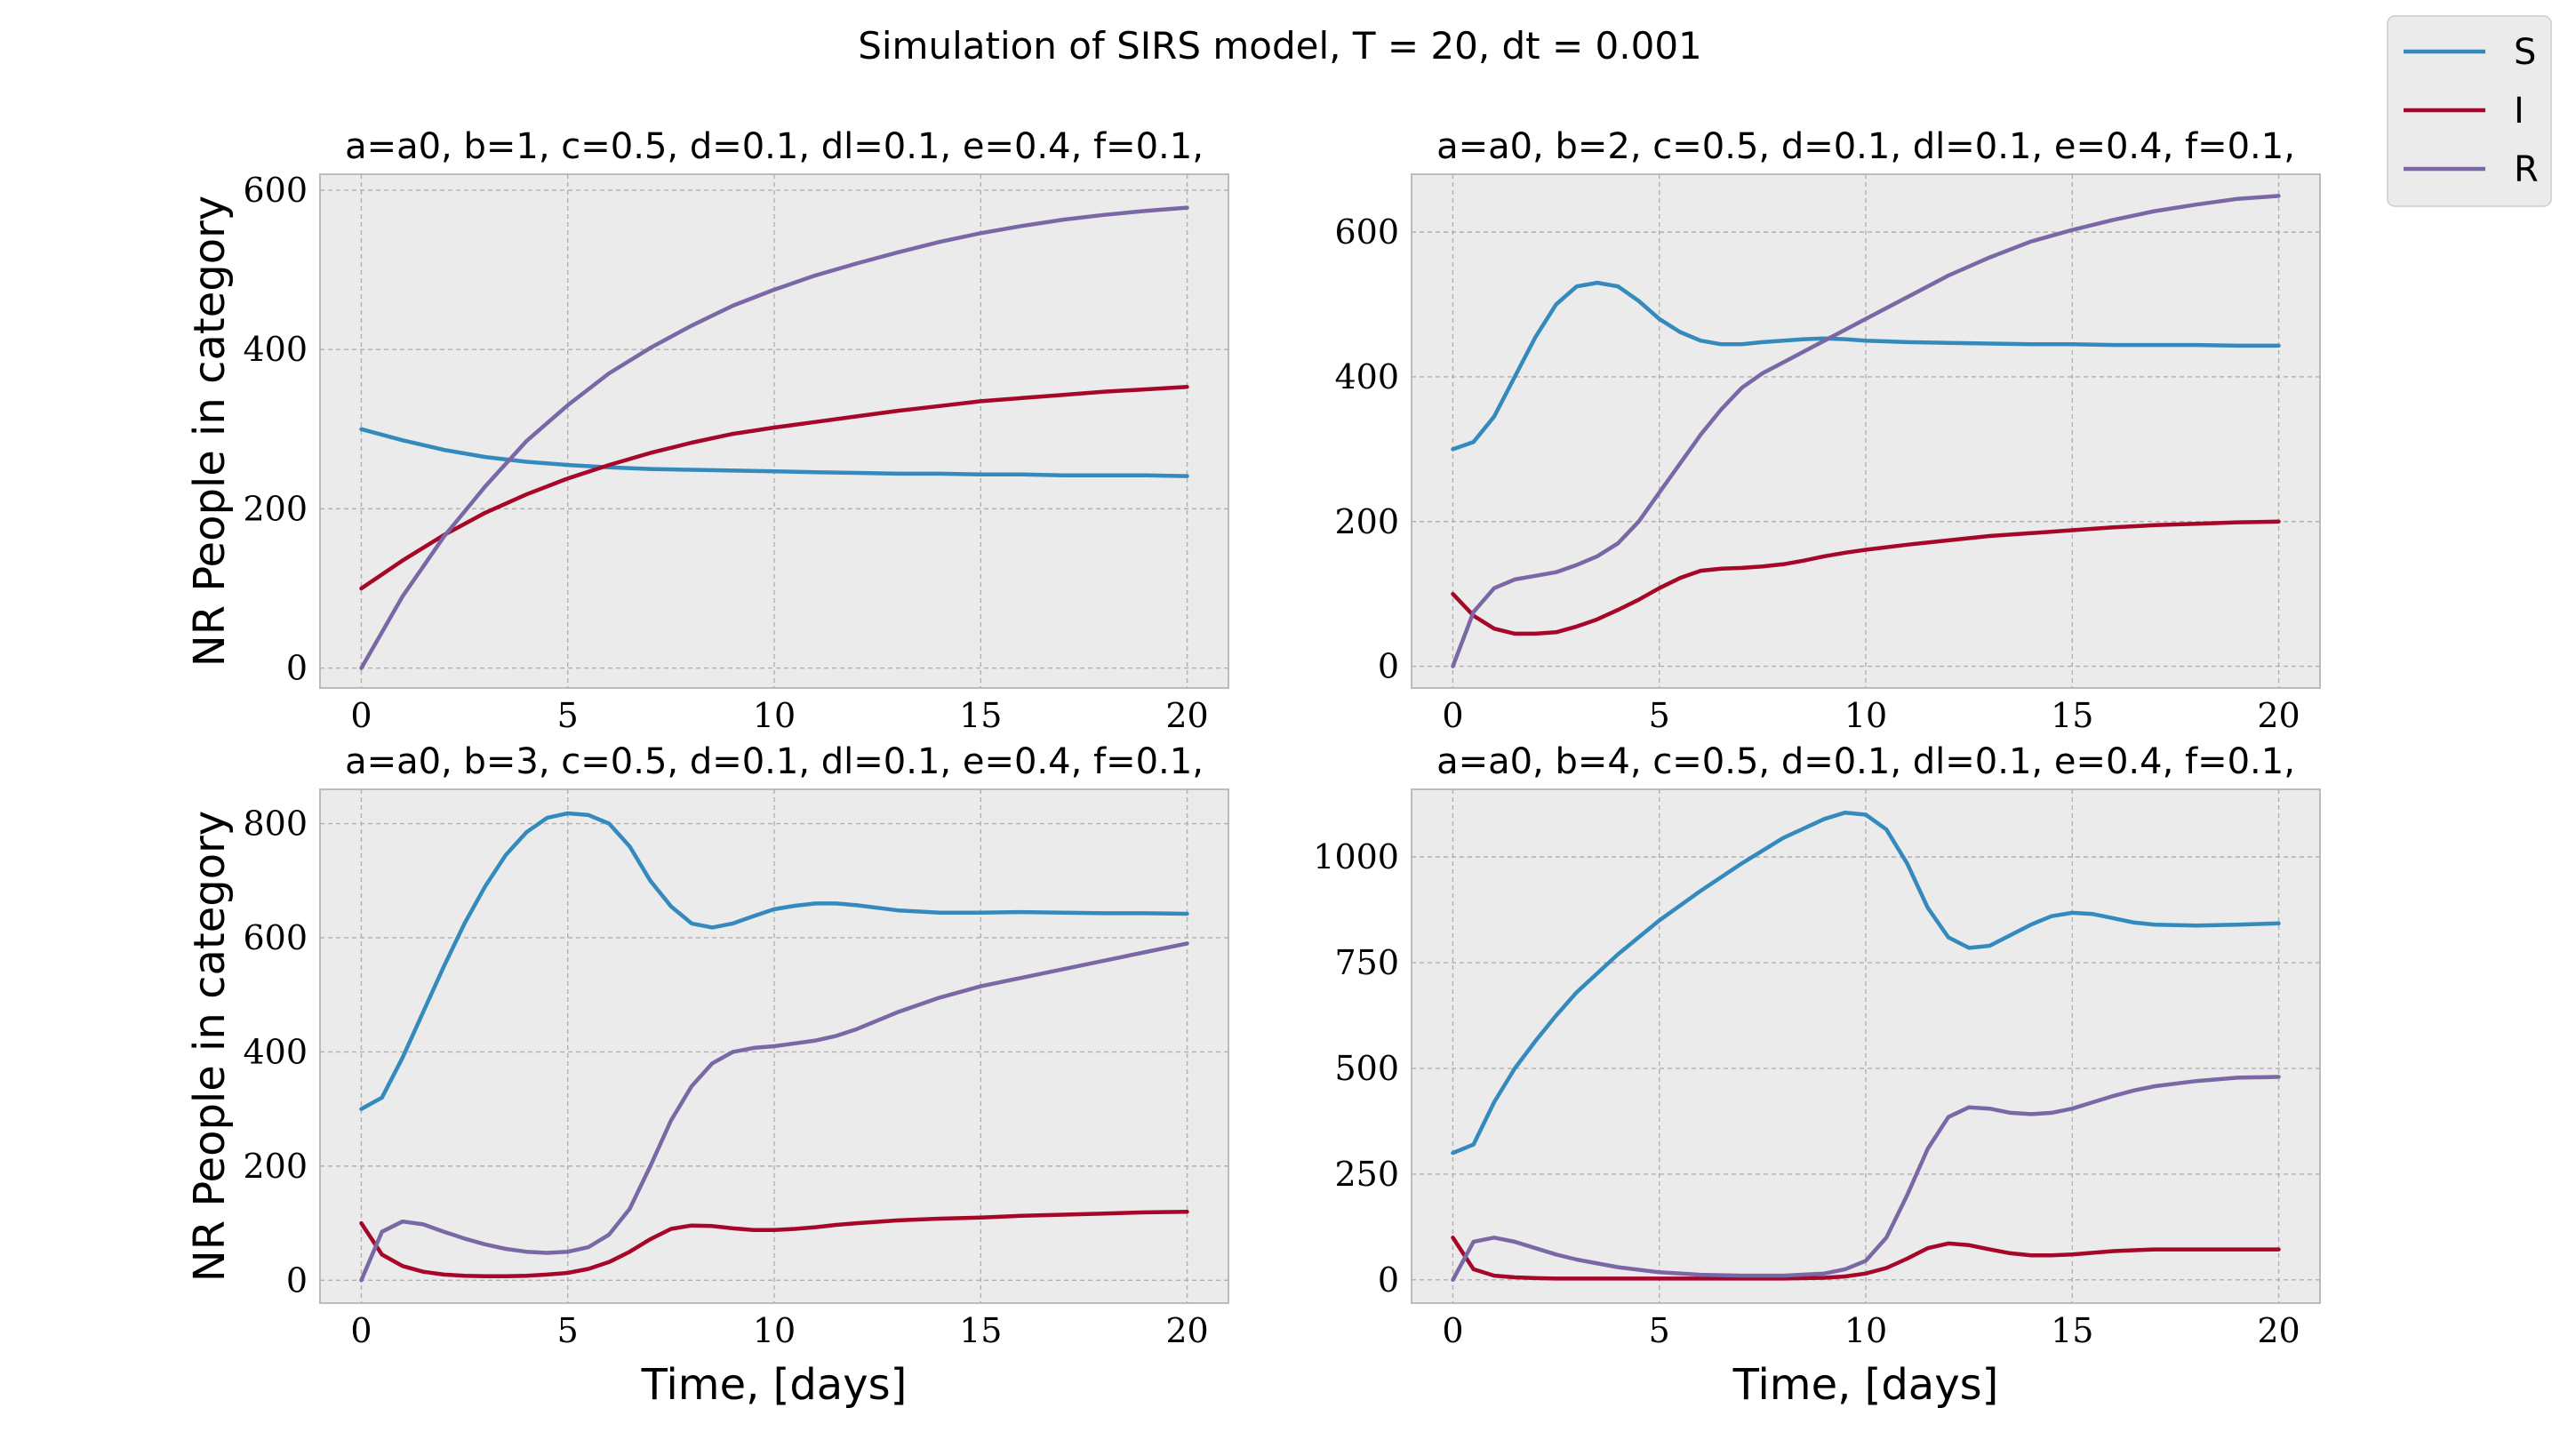 Image resolution: width=2560 pixels, height=1456 pixels. Describe the element at coordinates (2519, 111) in the screenshot. I see `legend-label-I: I` at that location.